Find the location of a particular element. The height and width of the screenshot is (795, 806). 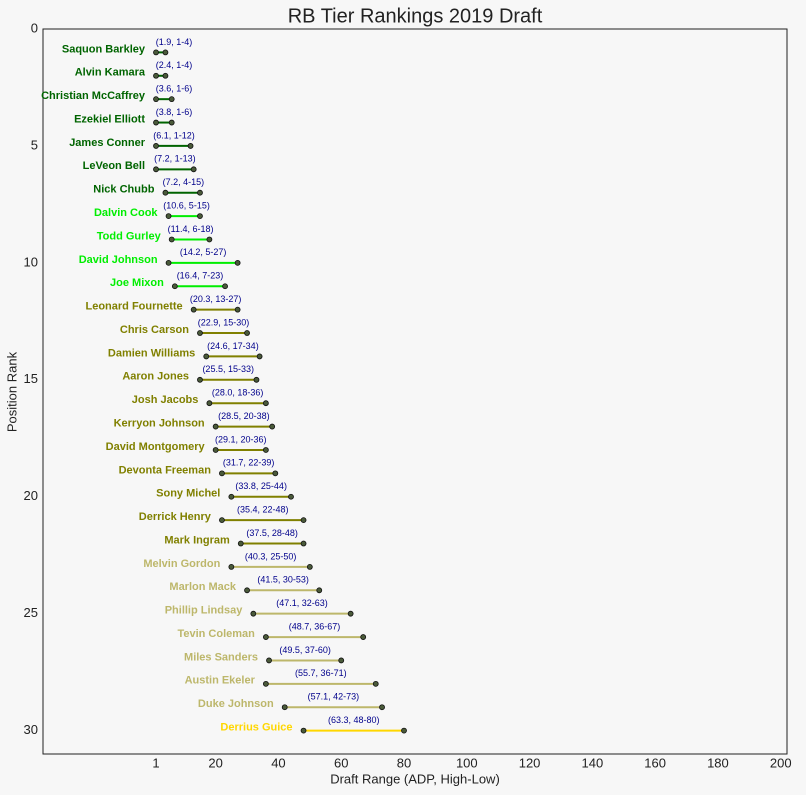

player-name: Miles Sanders is located at coordinates (221, 657).